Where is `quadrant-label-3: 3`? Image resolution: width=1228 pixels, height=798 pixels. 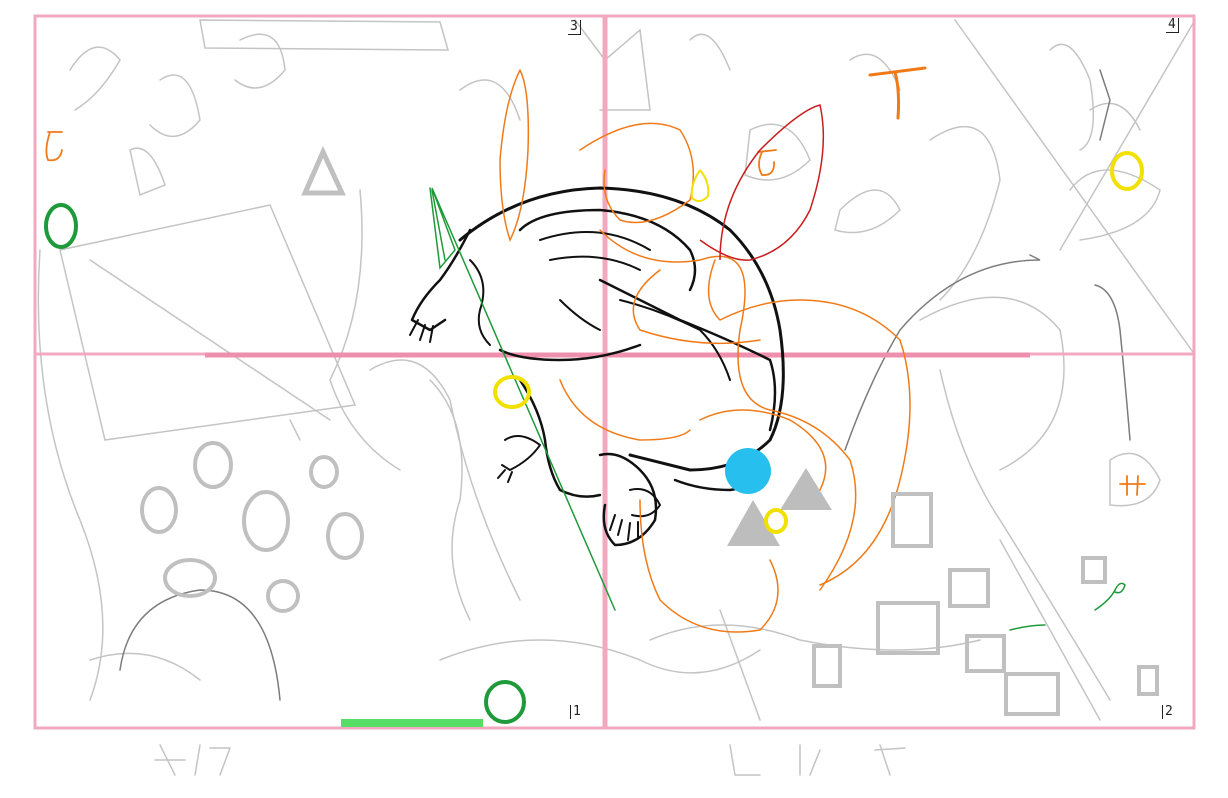 quadrant-label-3: 3 is located at coordinates (574, 27).